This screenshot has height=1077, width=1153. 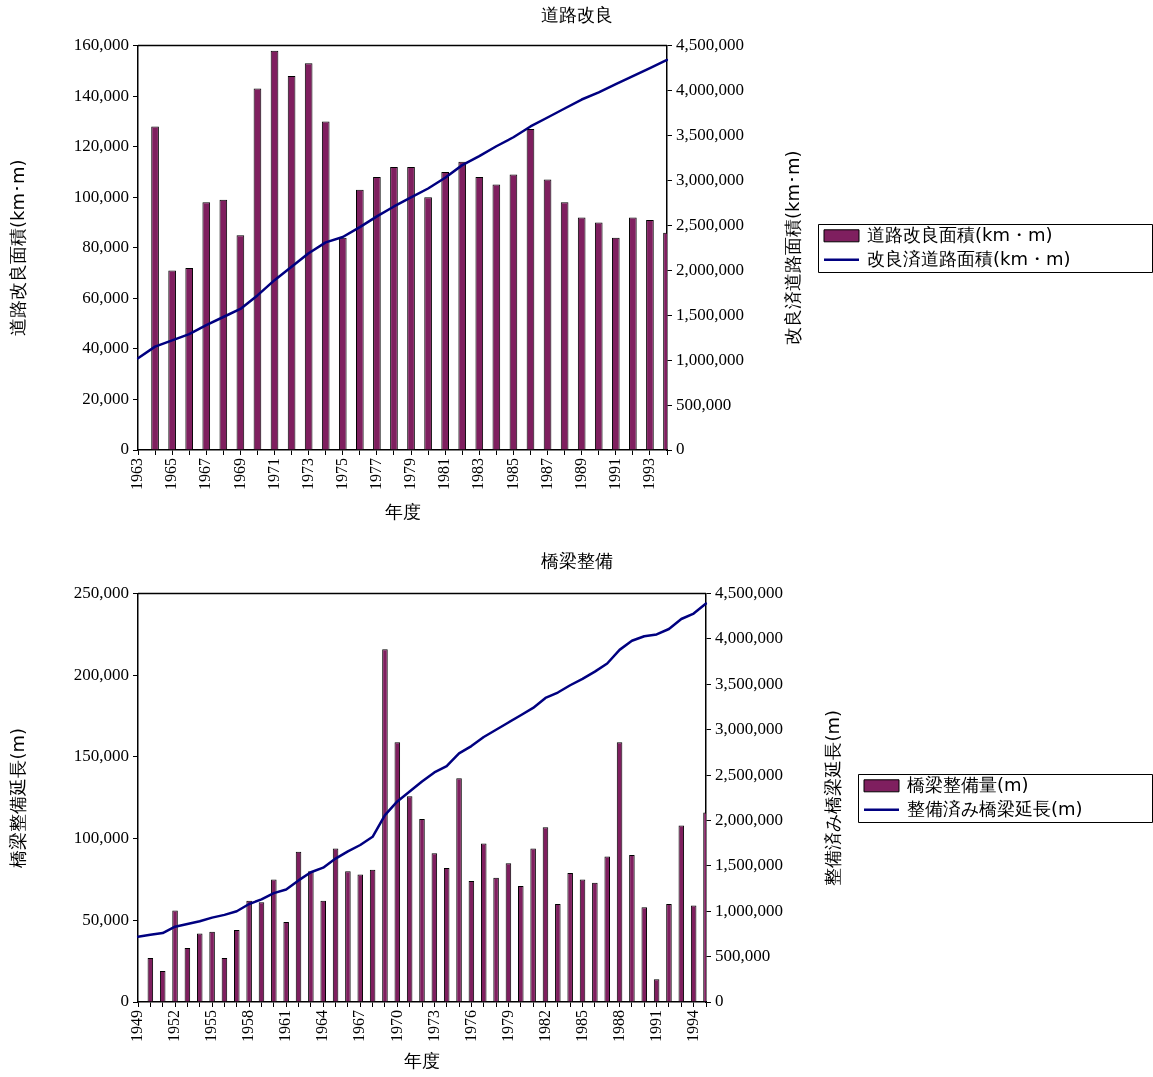 What do you see at coordinates (576, 561) in the screenshot?
I see `chart-title: 橋梁整備` at bounding box center [576, 561].